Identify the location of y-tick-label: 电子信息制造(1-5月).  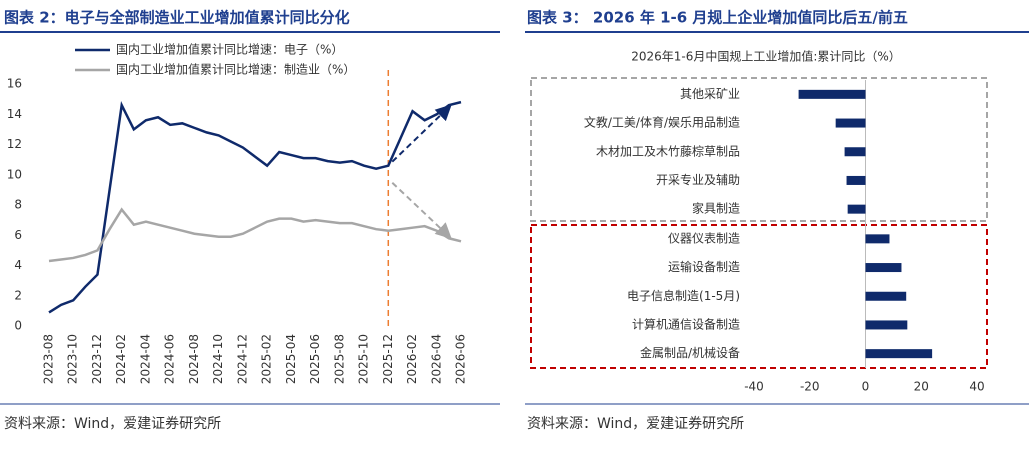
(683, 295).